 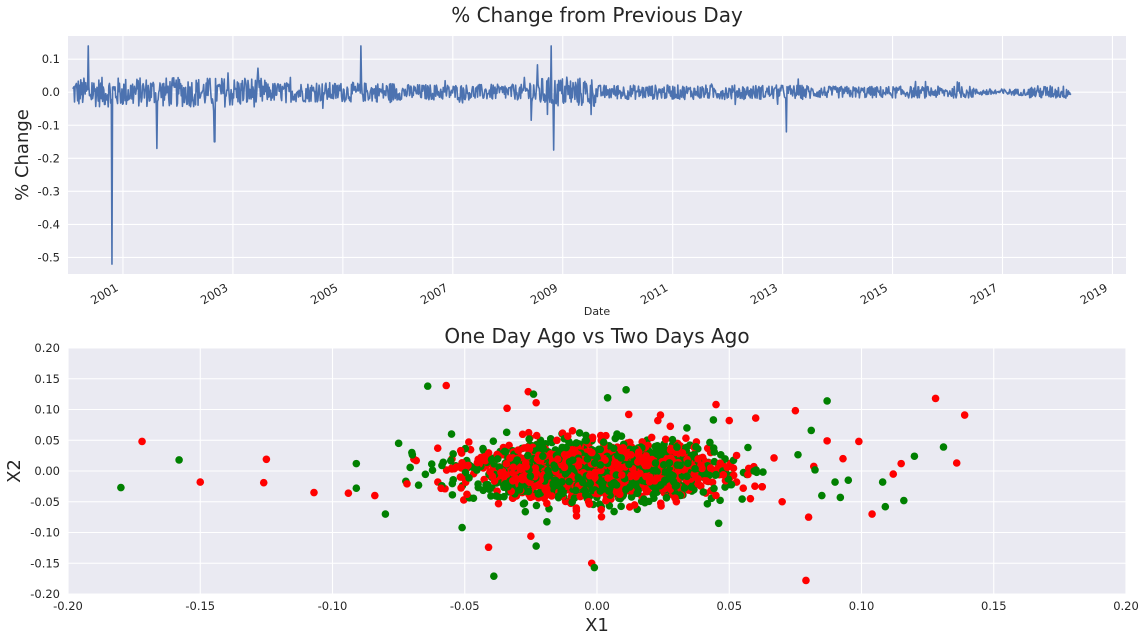 What do you see at coordinates (465, 606) in the screenshot?
I see `scatter-chart-x-tick-label: -0.05` at bounding box center [465, 606].